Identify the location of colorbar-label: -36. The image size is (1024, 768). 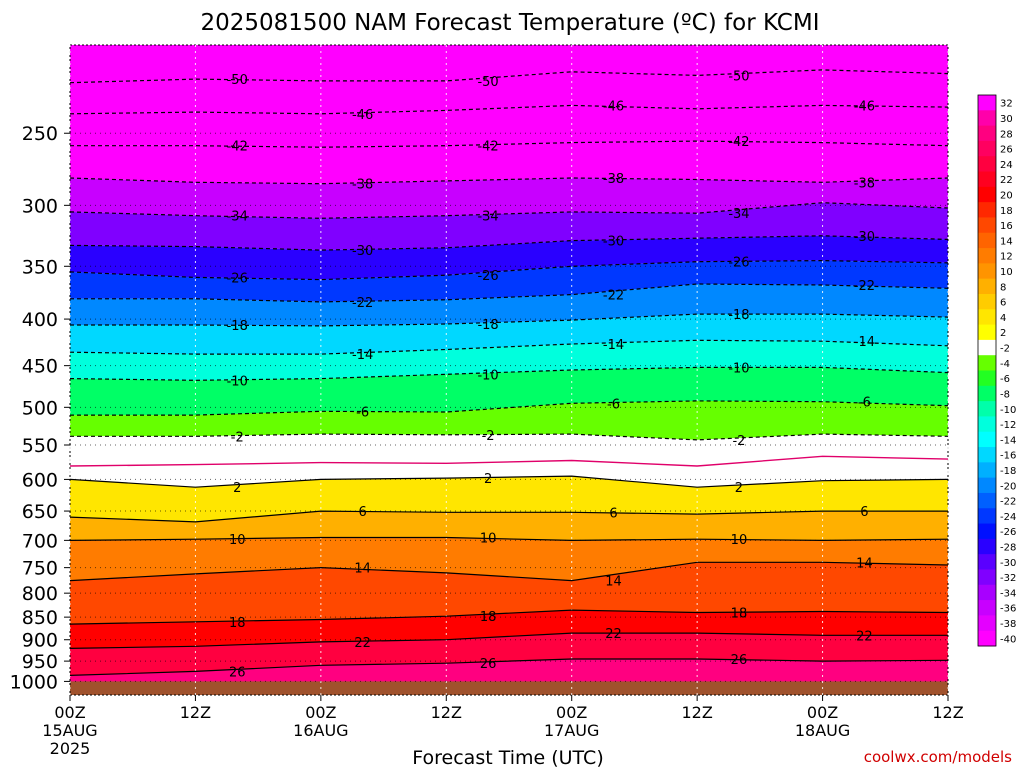
(1008, 609).